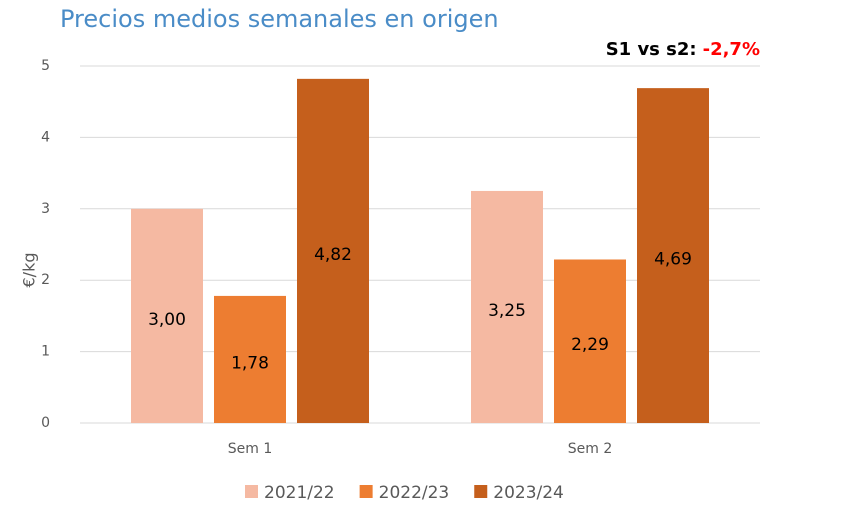 Image resolution: width=855 pixels, height=512 pixels. What do you see at coordinates (590, 449) in the screenshot?
I see `x-tick-label: Sem 2` at bounding box center [590, 449].